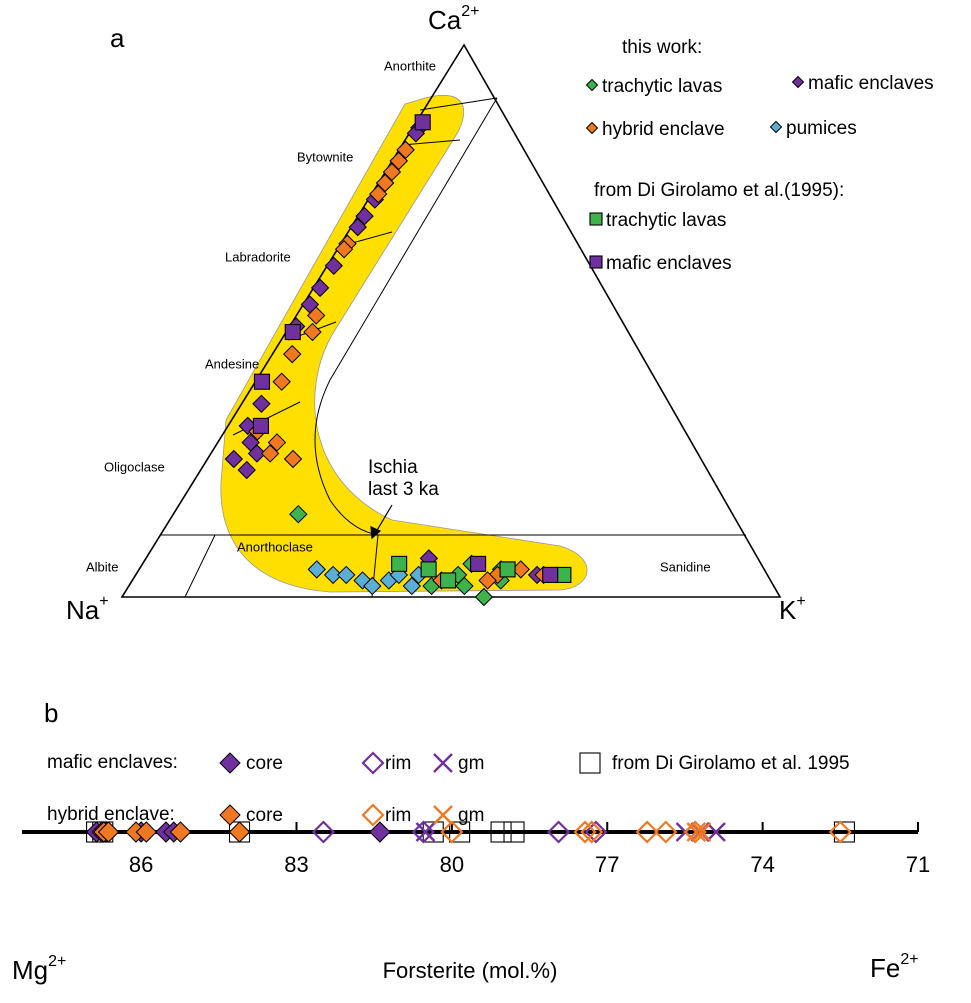  What do you see at coordinates (264, 815) in the screenshot?
I see `legend-label: core` at bounding box center [264, 815].